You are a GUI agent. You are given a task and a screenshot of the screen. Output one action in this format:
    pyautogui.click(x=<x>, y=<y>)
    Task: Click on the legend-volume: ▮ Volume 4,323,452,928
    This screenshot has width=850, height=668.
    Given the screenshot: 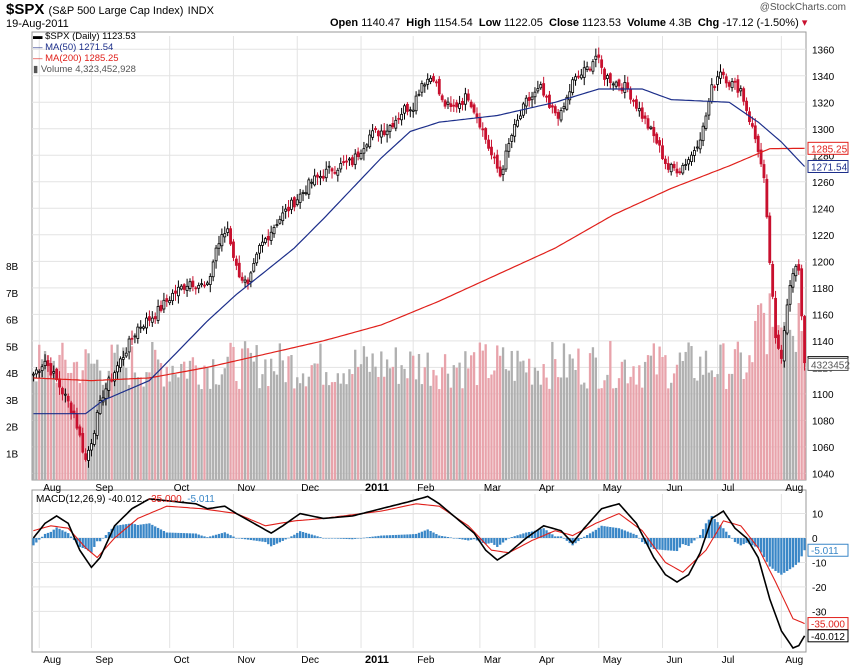 What is the action you would take?
    pyautogui.click(x=84, y=69)
    